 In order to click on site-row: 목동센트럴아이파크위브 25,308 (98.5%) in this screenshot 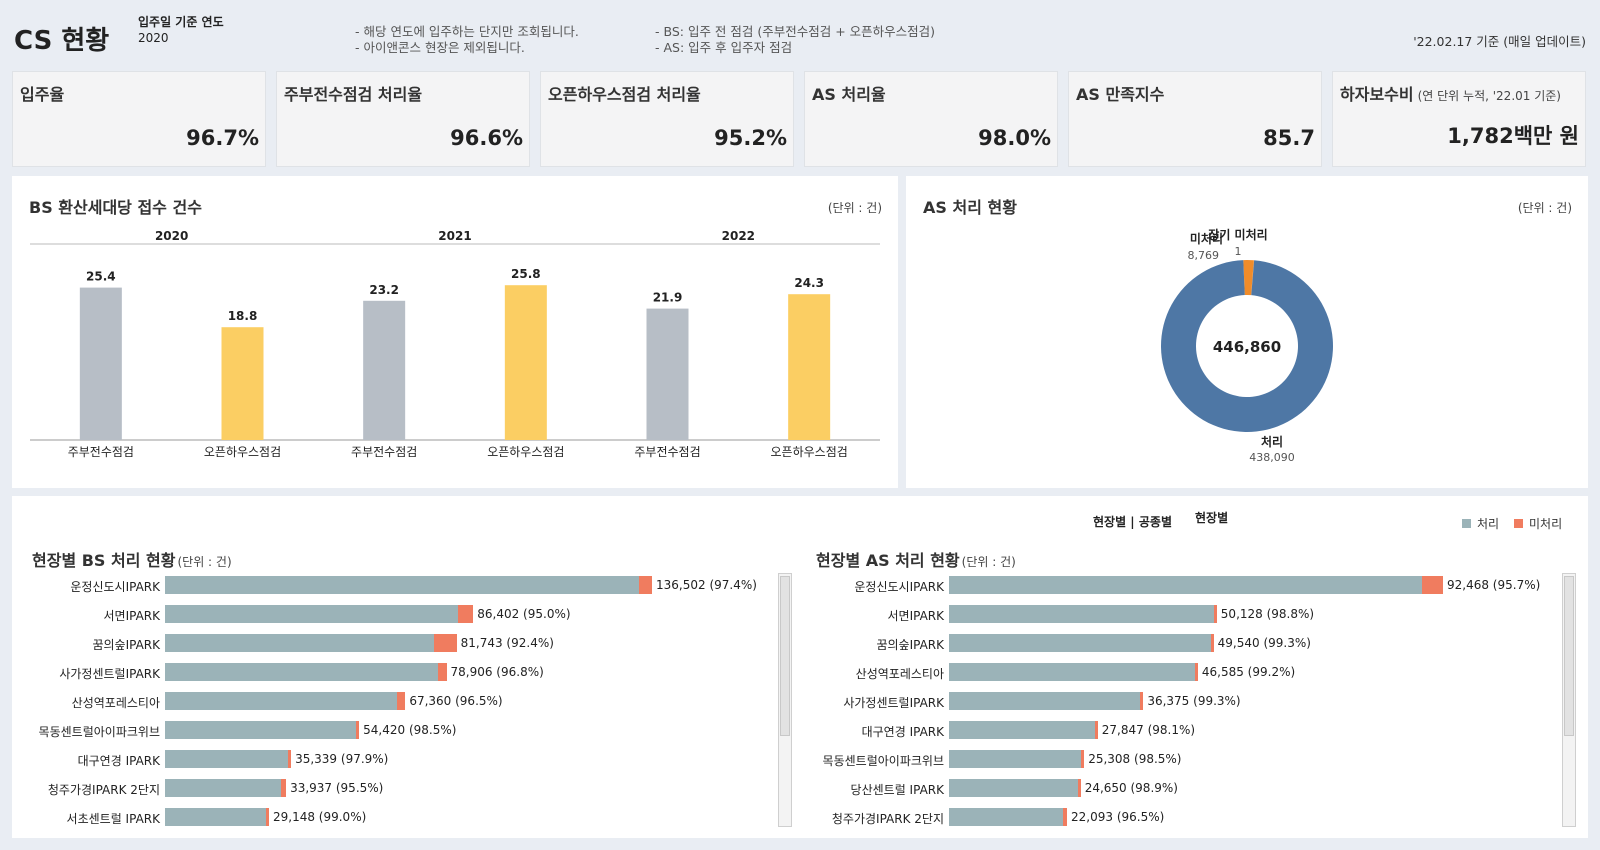, I will do `click(591, 759)`.